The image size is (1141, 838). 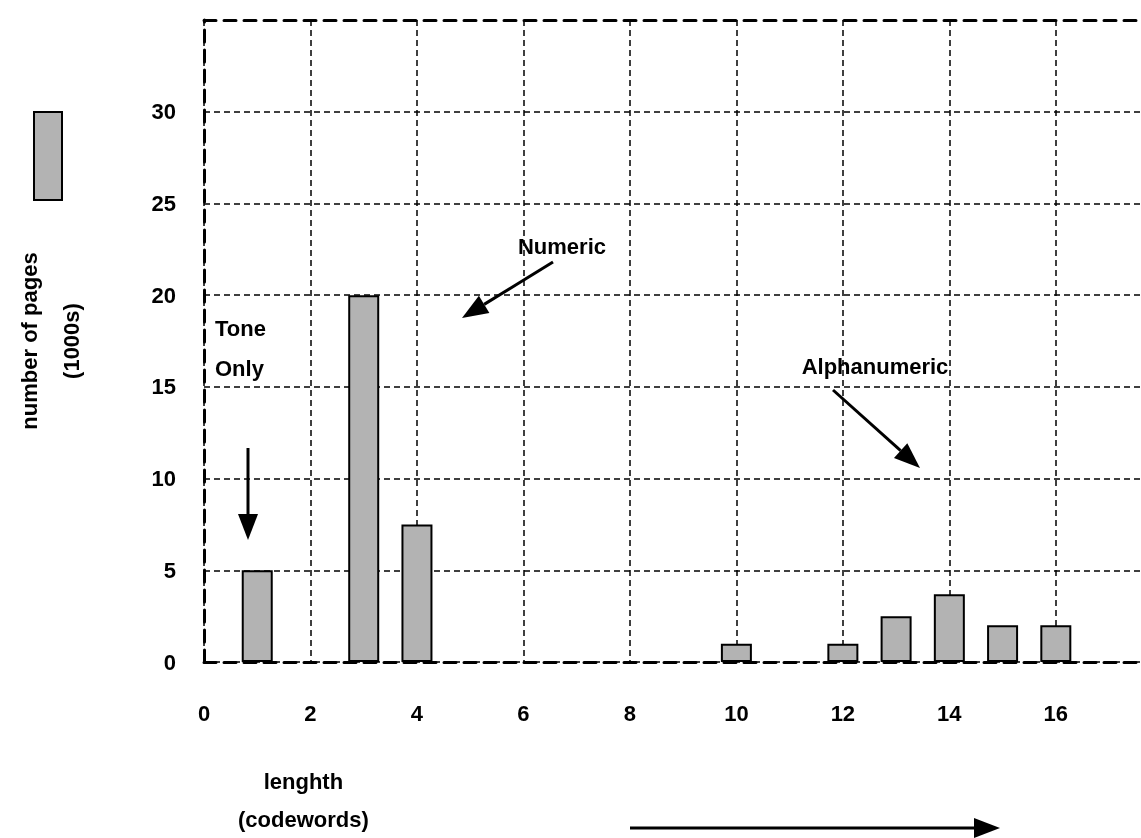 What do you see at coordinates (204, 713) in the screenshot?
I see `x-tick-label: 0` at bounding box center [204, 713].